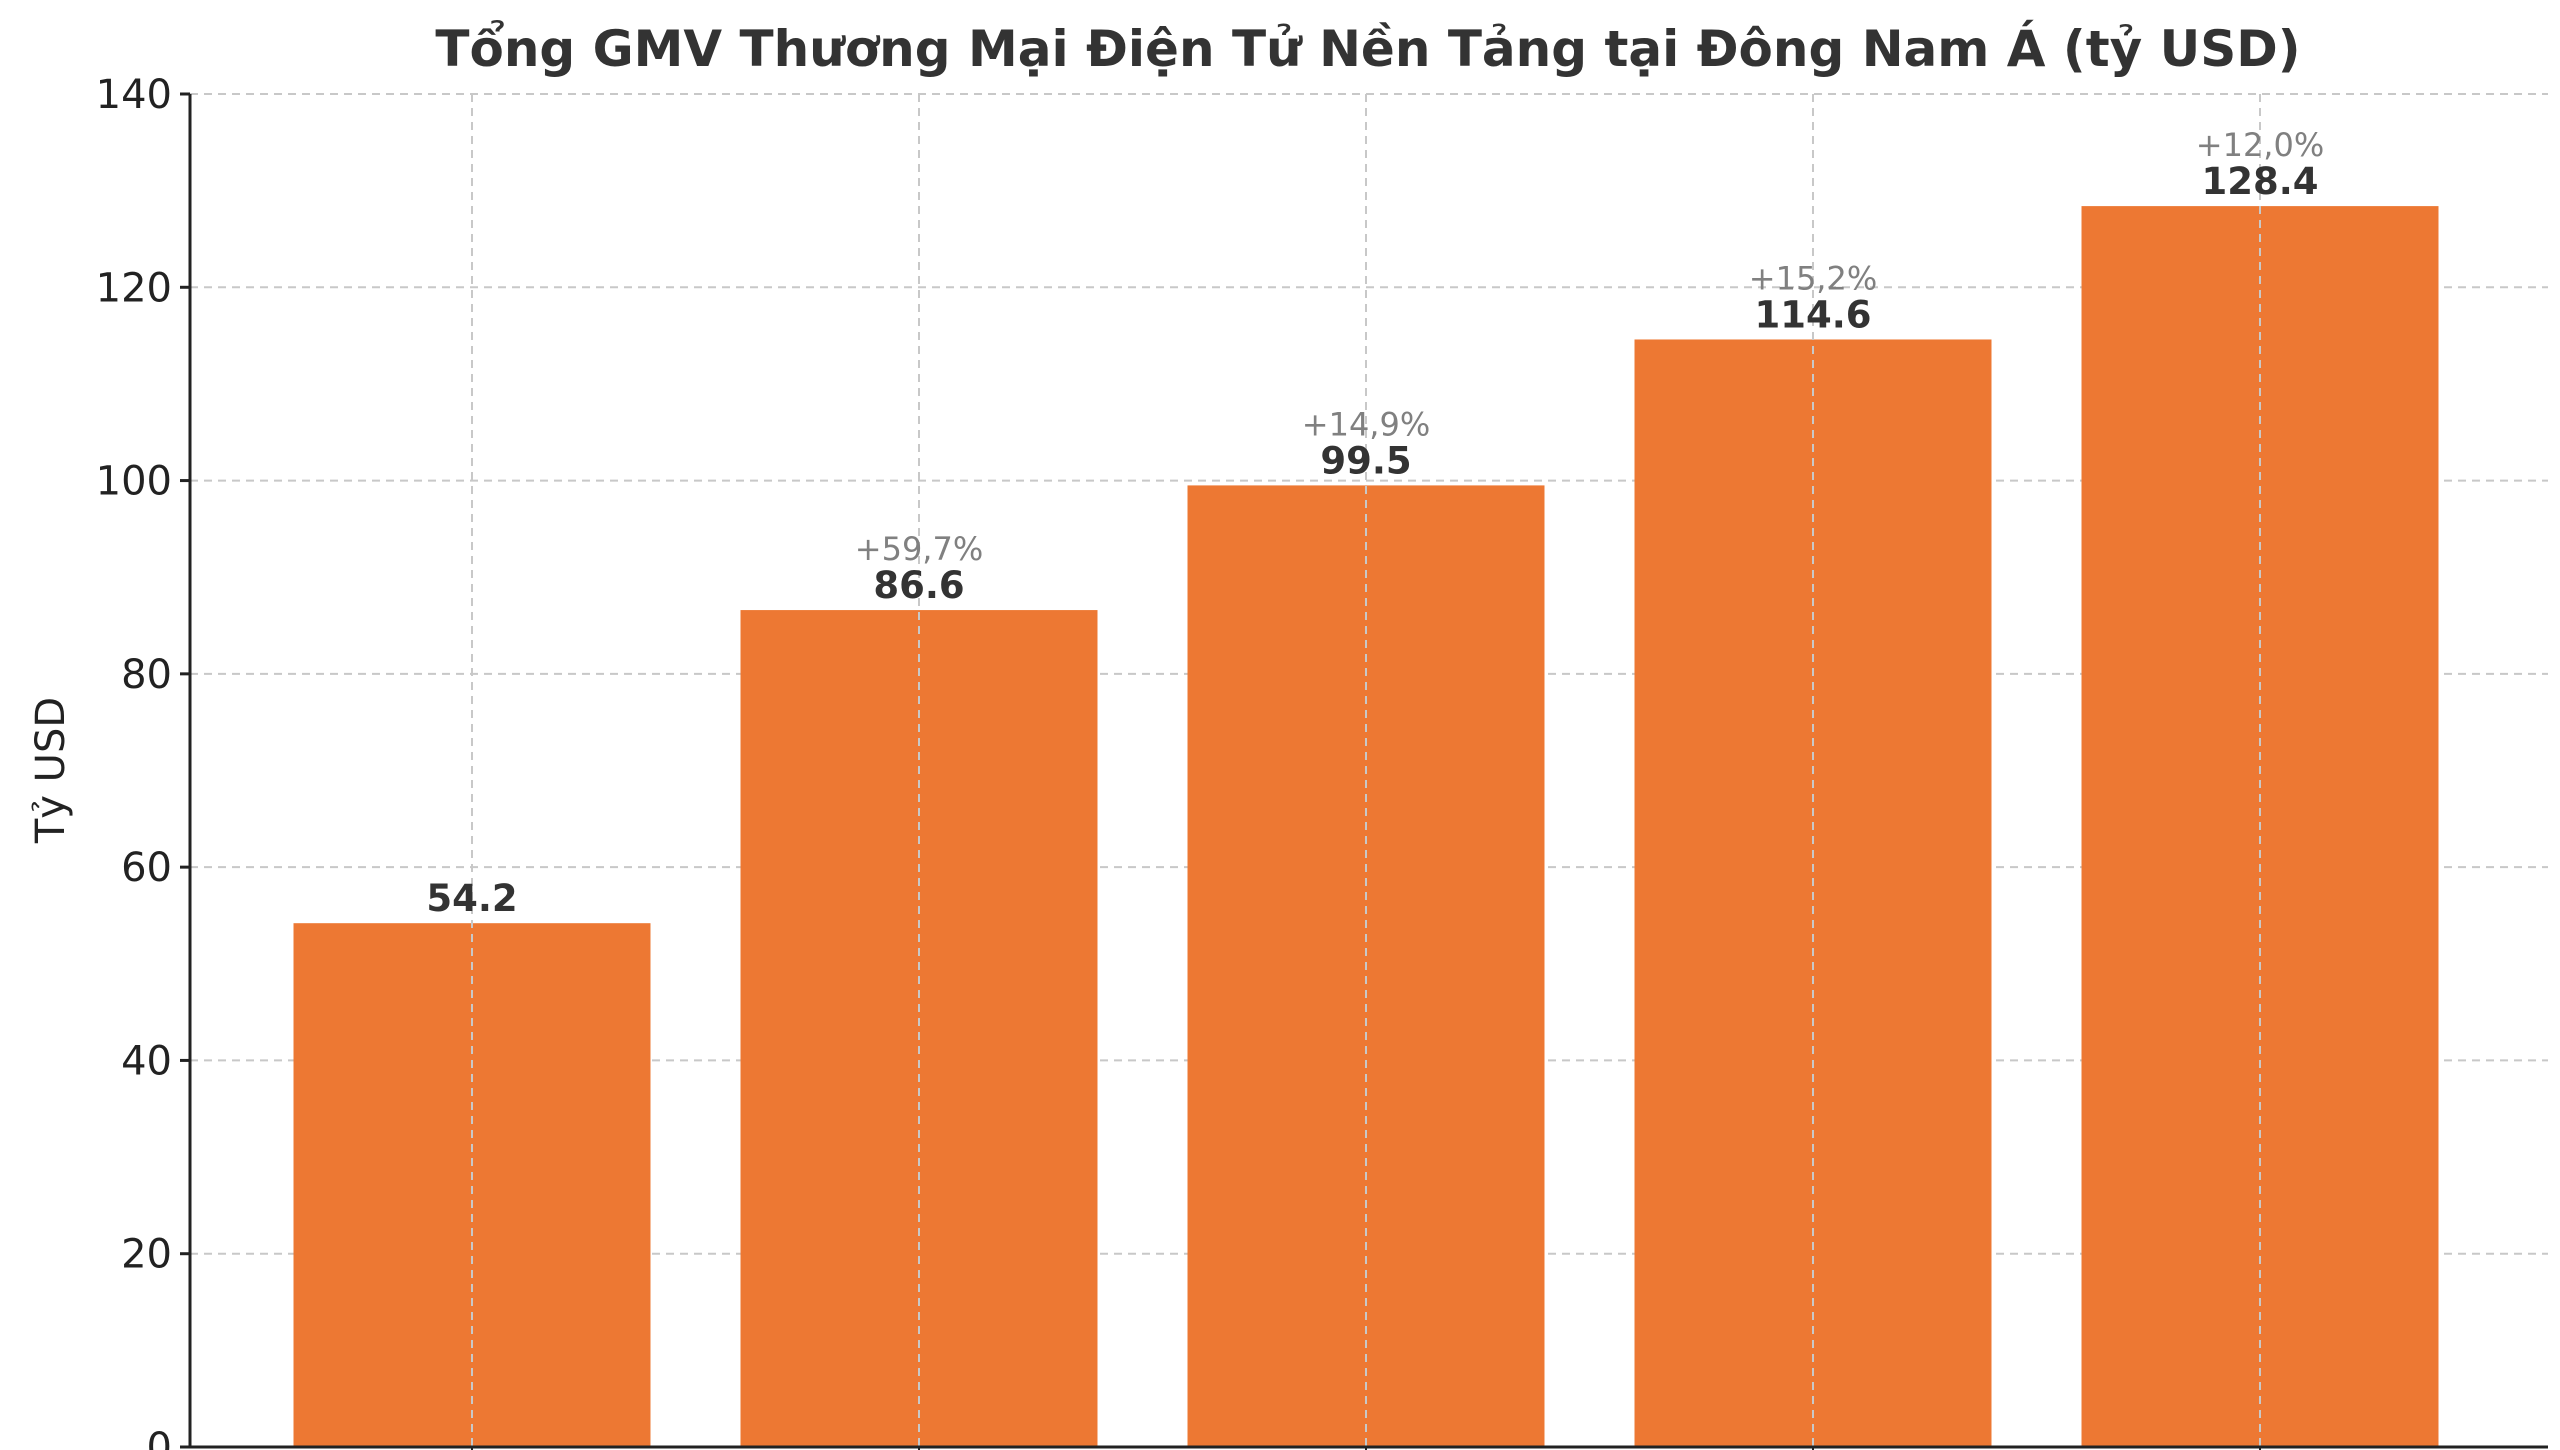 Image resolution: width=2560 pixels, height=1450 pixels. I want to click on y-axis-ticks: 0 20 40 60 80 100 120 140, so click(143, 761).